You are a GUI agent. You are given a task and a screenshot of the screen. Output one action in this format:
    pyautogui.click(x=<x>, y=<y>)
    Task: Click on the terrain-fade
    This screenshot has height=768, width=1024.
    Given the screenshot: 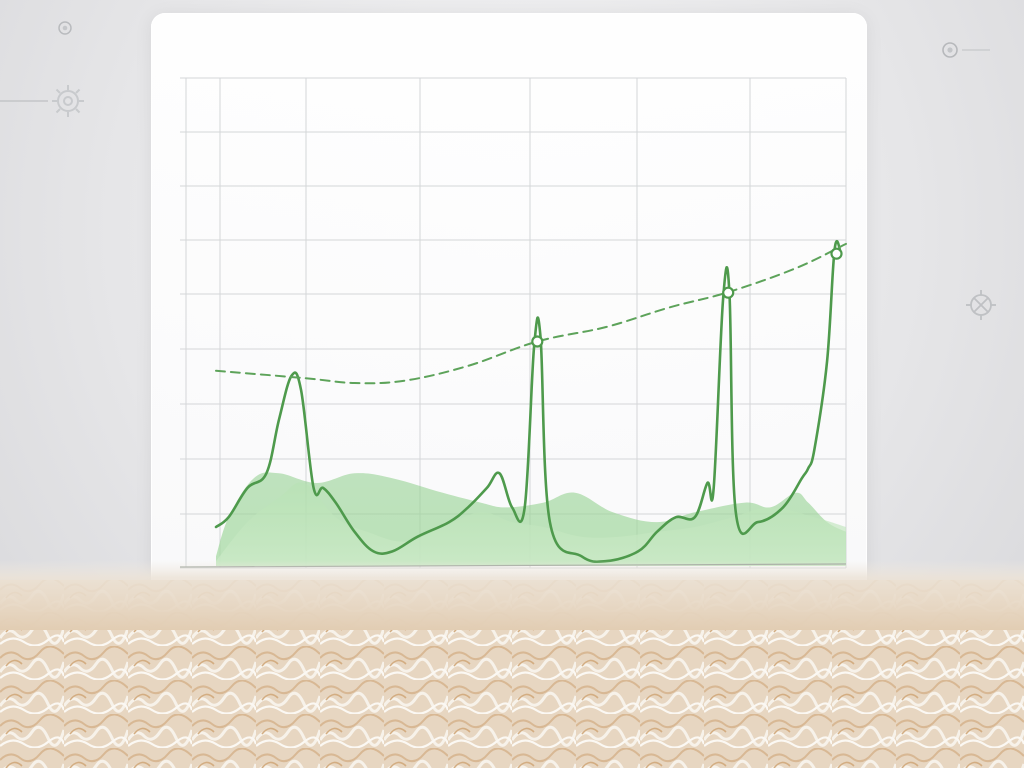 What is the action you would take?
    pyautogui.click(x=512, y=595)
    